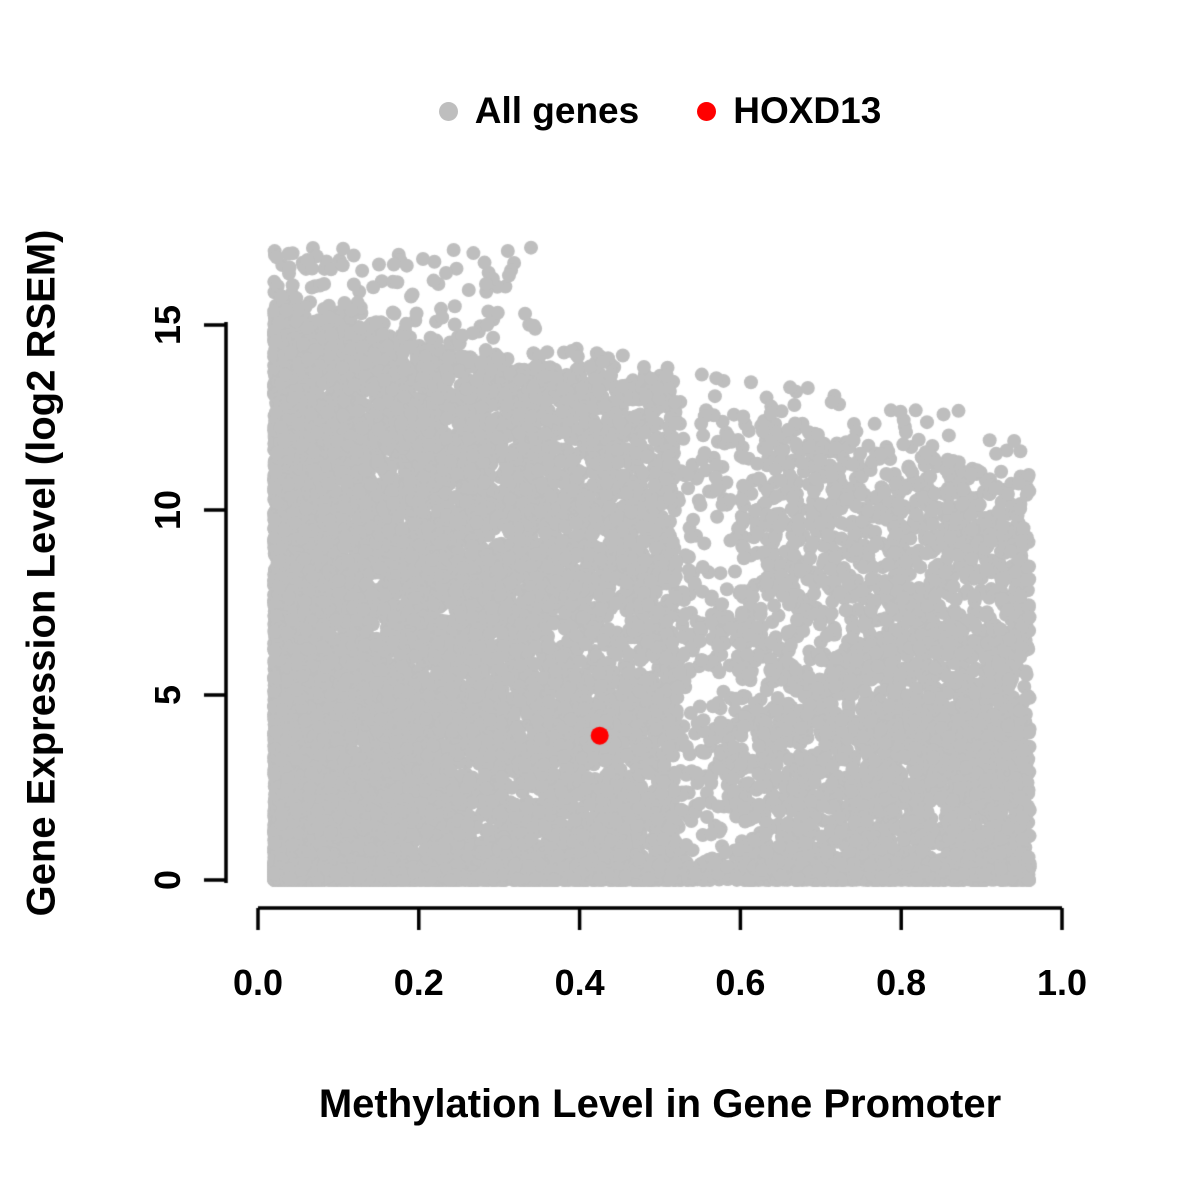  What do you see at coordinates (901, 982) in the screenshot?
I see `x-tick-label: 0.8` at bounding box center [901, 982].